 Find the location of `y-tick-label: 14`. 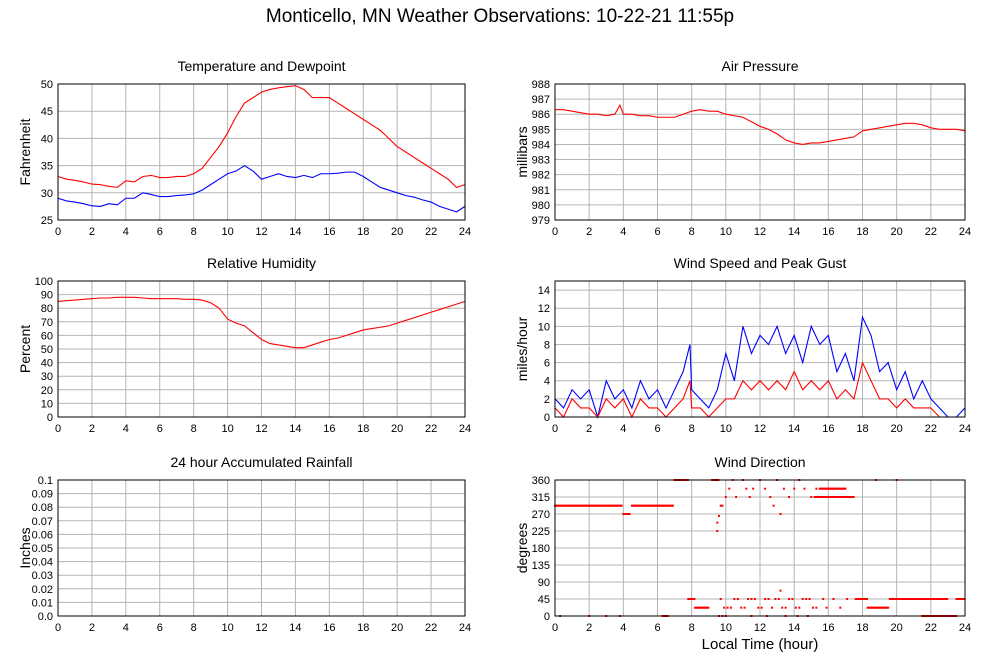

y-tick-label: 14 is located at coordinates (544, 291).